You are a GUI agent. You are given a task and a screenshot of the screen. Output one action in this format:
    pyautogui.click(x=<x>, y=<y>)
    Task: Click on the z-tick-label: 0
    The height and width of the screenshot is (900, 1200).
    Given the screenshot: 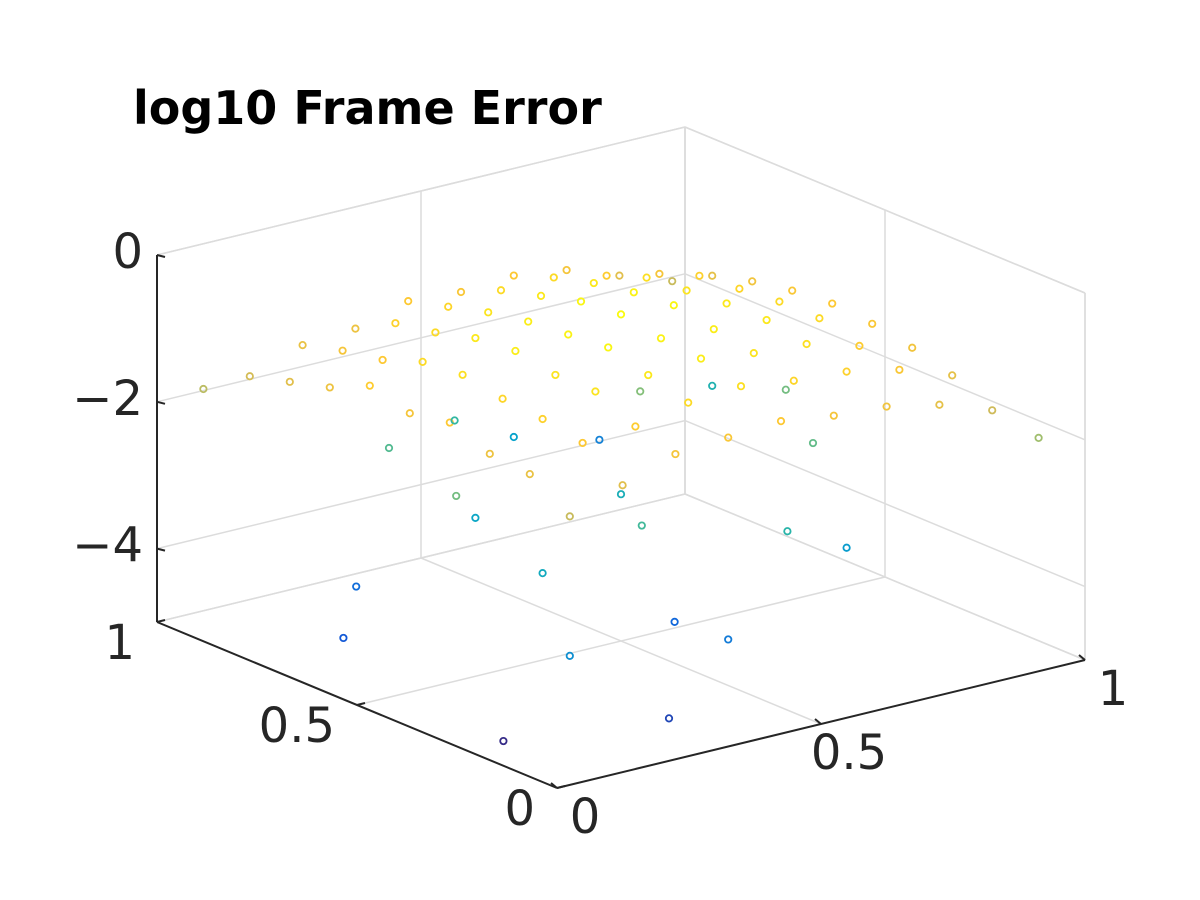 What is the action you would take?
    pyautogui.click(x=127, y=252)
    